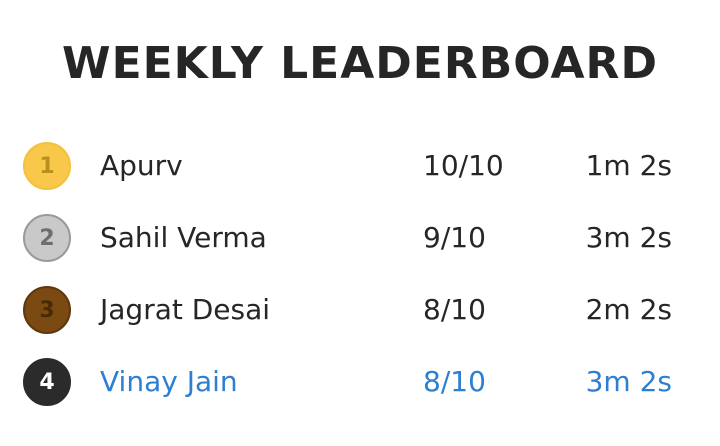  I want to click on player-time: 2m 2s, so click(628, 309).